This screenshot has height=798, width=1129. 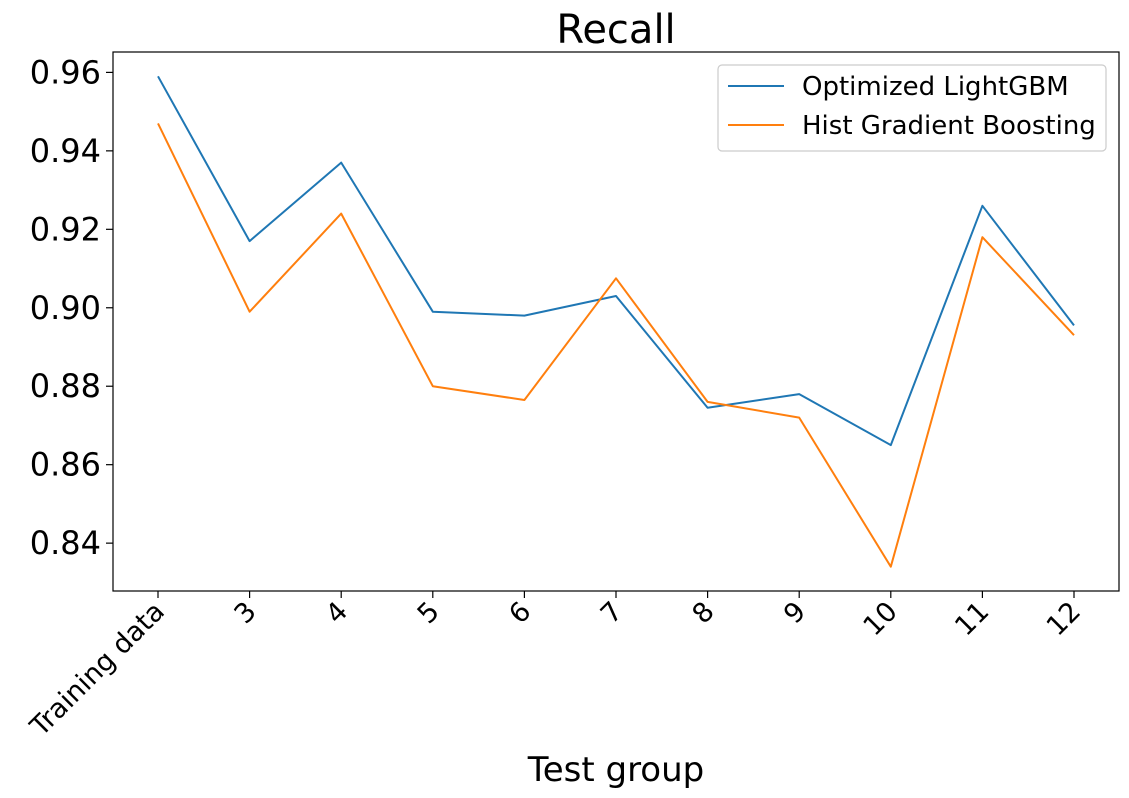 What do you see at coordinates (795, 613) in the screenshot?
I see `x-tick-label-7: 9` at bounding box center [795, 613].